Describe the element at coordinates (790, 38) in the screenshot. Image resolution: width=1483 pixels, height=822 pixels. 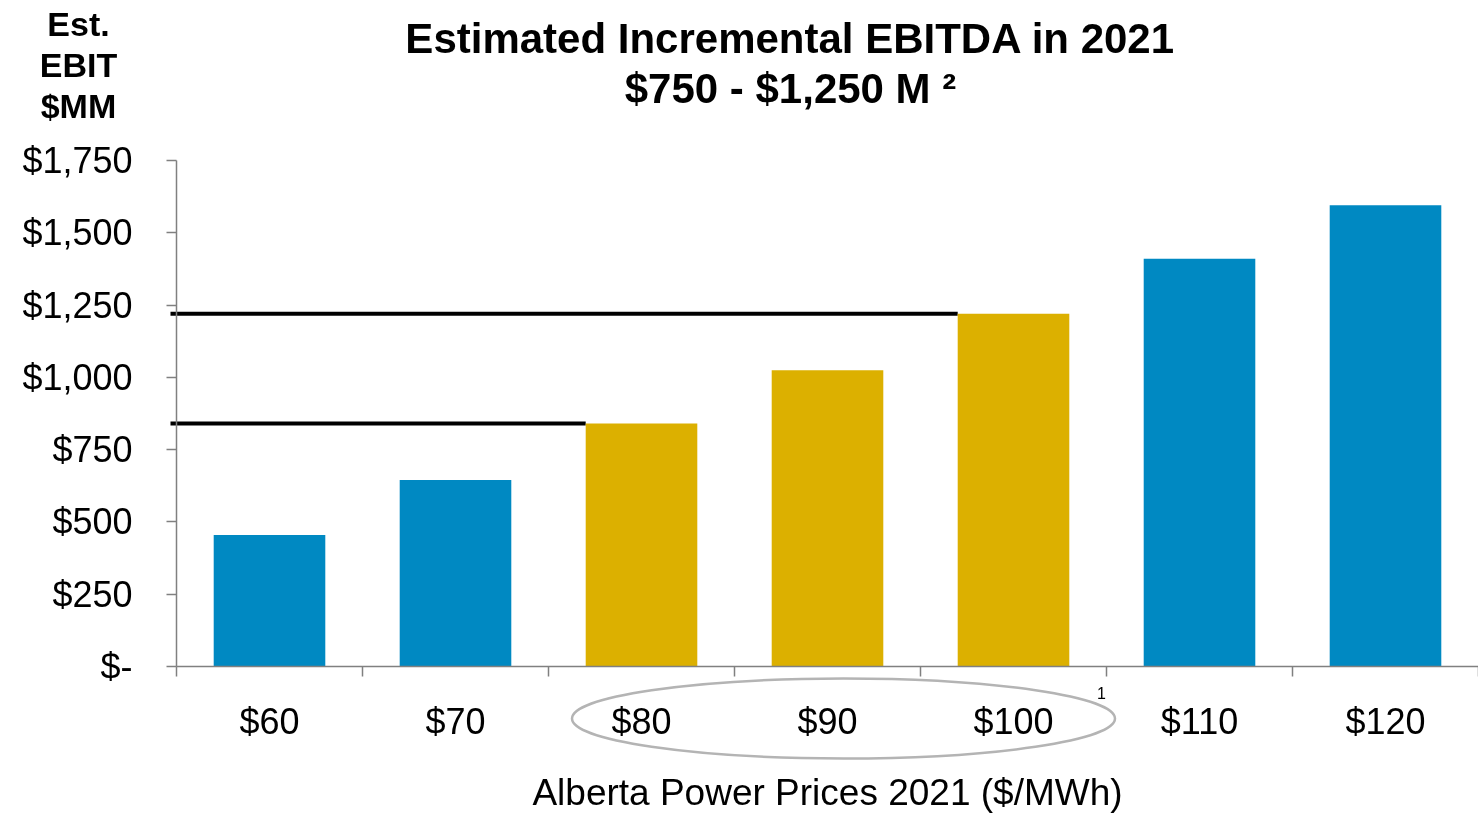
I see `chart-title: Estimated Incremental EBITDA in 2021` at that location.